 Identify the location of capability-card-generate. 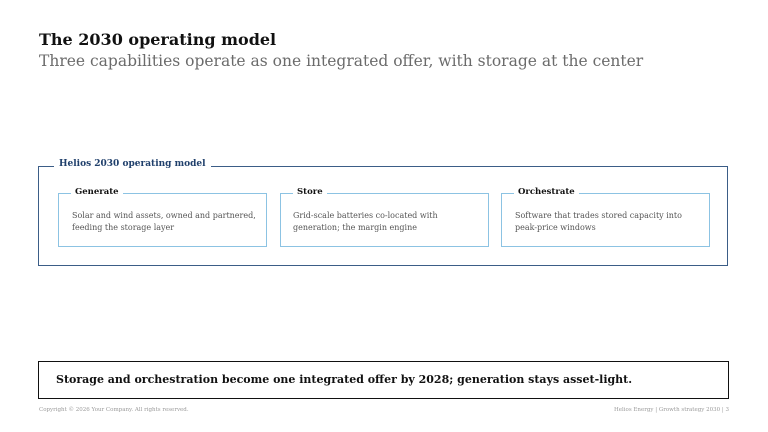
(162, 220).